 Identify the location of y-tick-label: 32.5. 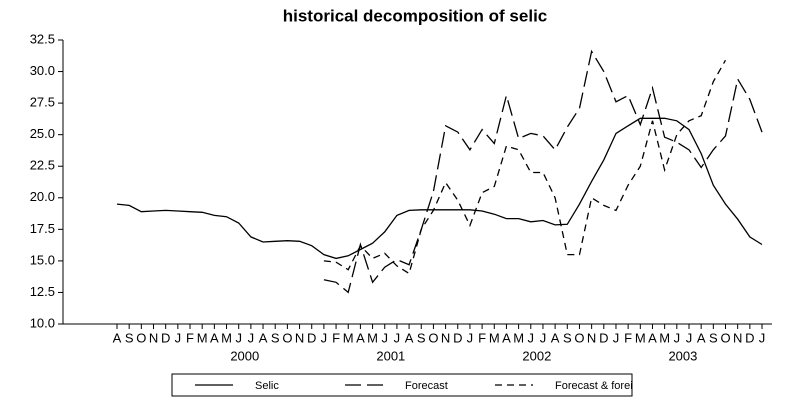
(42, 38).